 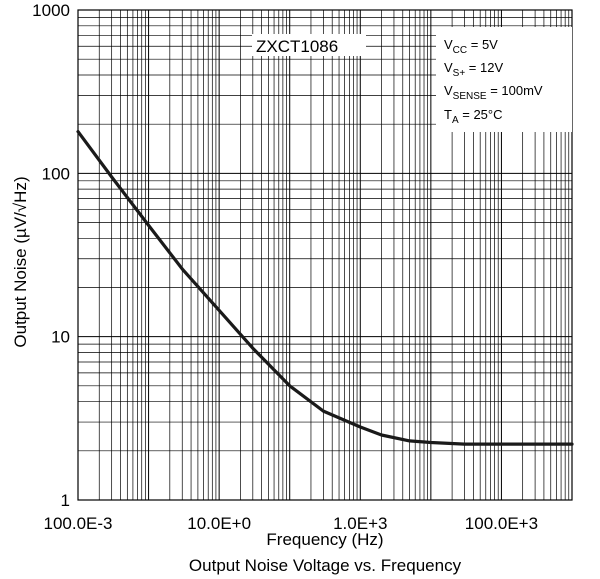 I want to click on chart-caption: Output Noise Voltage vs. Frequency, so click(x=325, y=565).